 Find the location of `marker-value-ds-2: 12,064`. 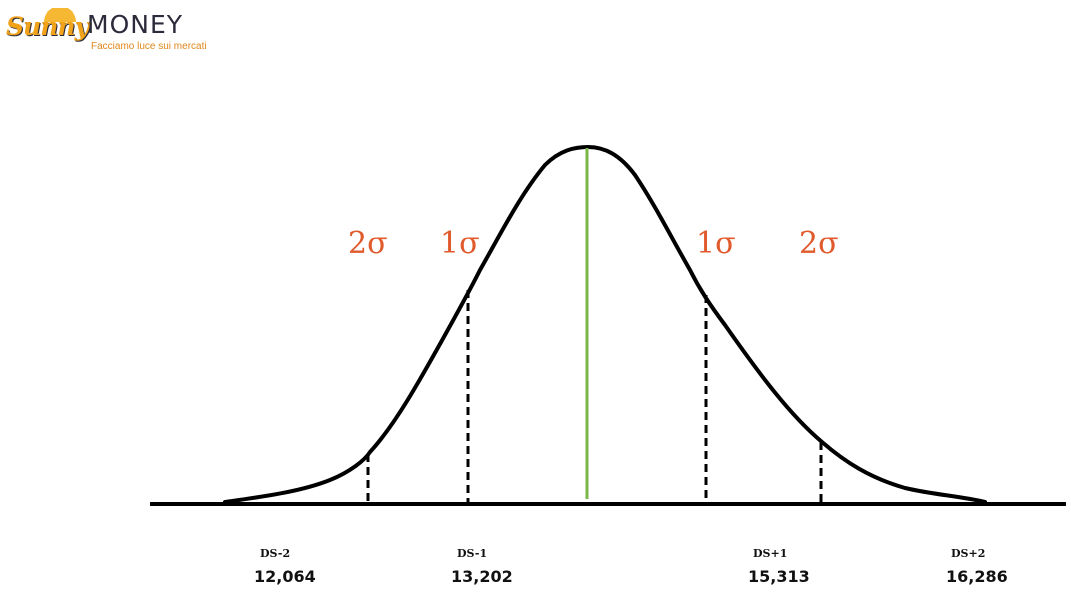

marker-value-ds-2: 12,064 is located at coordinates (285, 576).